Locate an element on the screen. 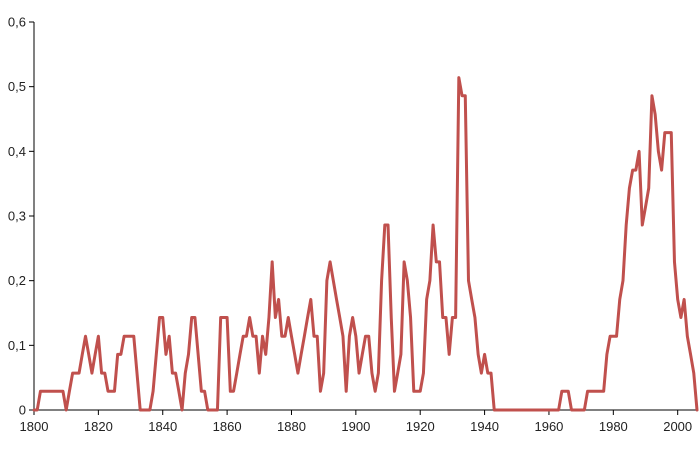 The height and width of the screenshot is (453, 700). y-axis-ticks: 0 0,1 0,2 0,3 0,4 0,5 0,6 is located at coordinates (21, 216).